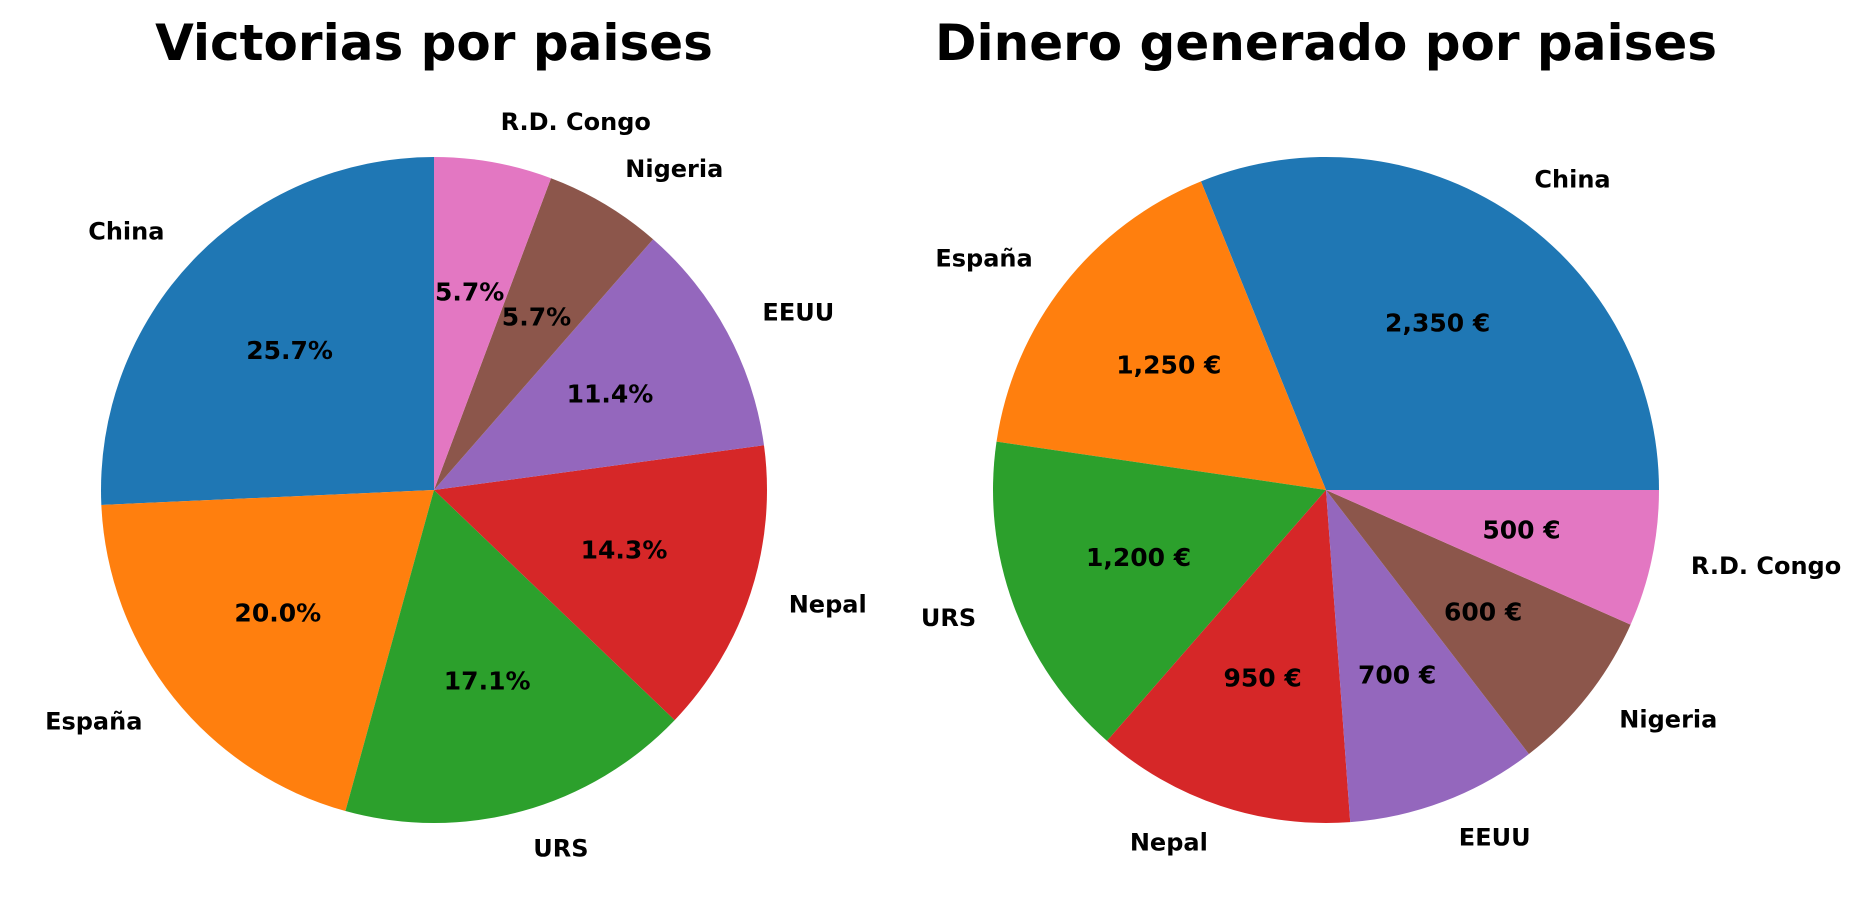 The image size is (1867, 919). Describe the element at coordinates (268, 331) in the screenshot. I see `slice-victorias-china` at that location.